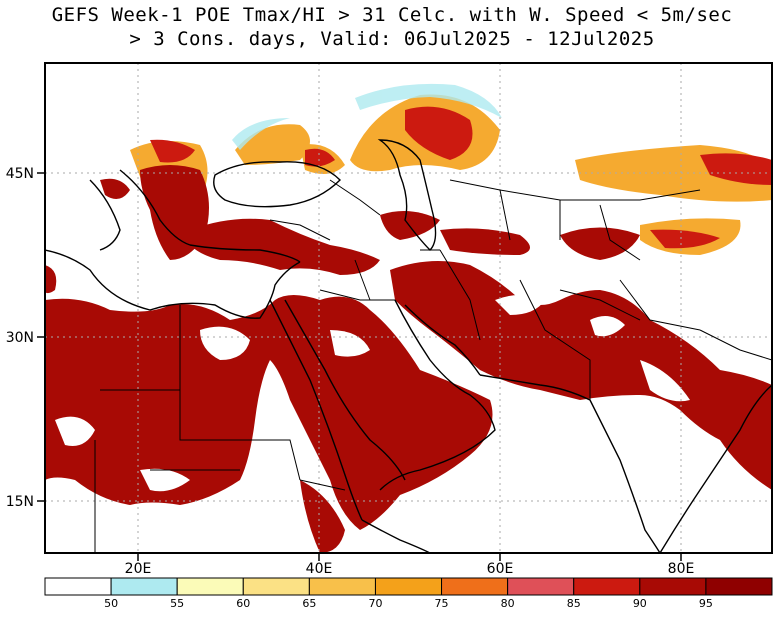 This screenshot has width=784, height=617. What do you see at coordinates (681, 569) in the screenshot?
I see `lon-label-80e: 80E` at bounding box center [681, 569].